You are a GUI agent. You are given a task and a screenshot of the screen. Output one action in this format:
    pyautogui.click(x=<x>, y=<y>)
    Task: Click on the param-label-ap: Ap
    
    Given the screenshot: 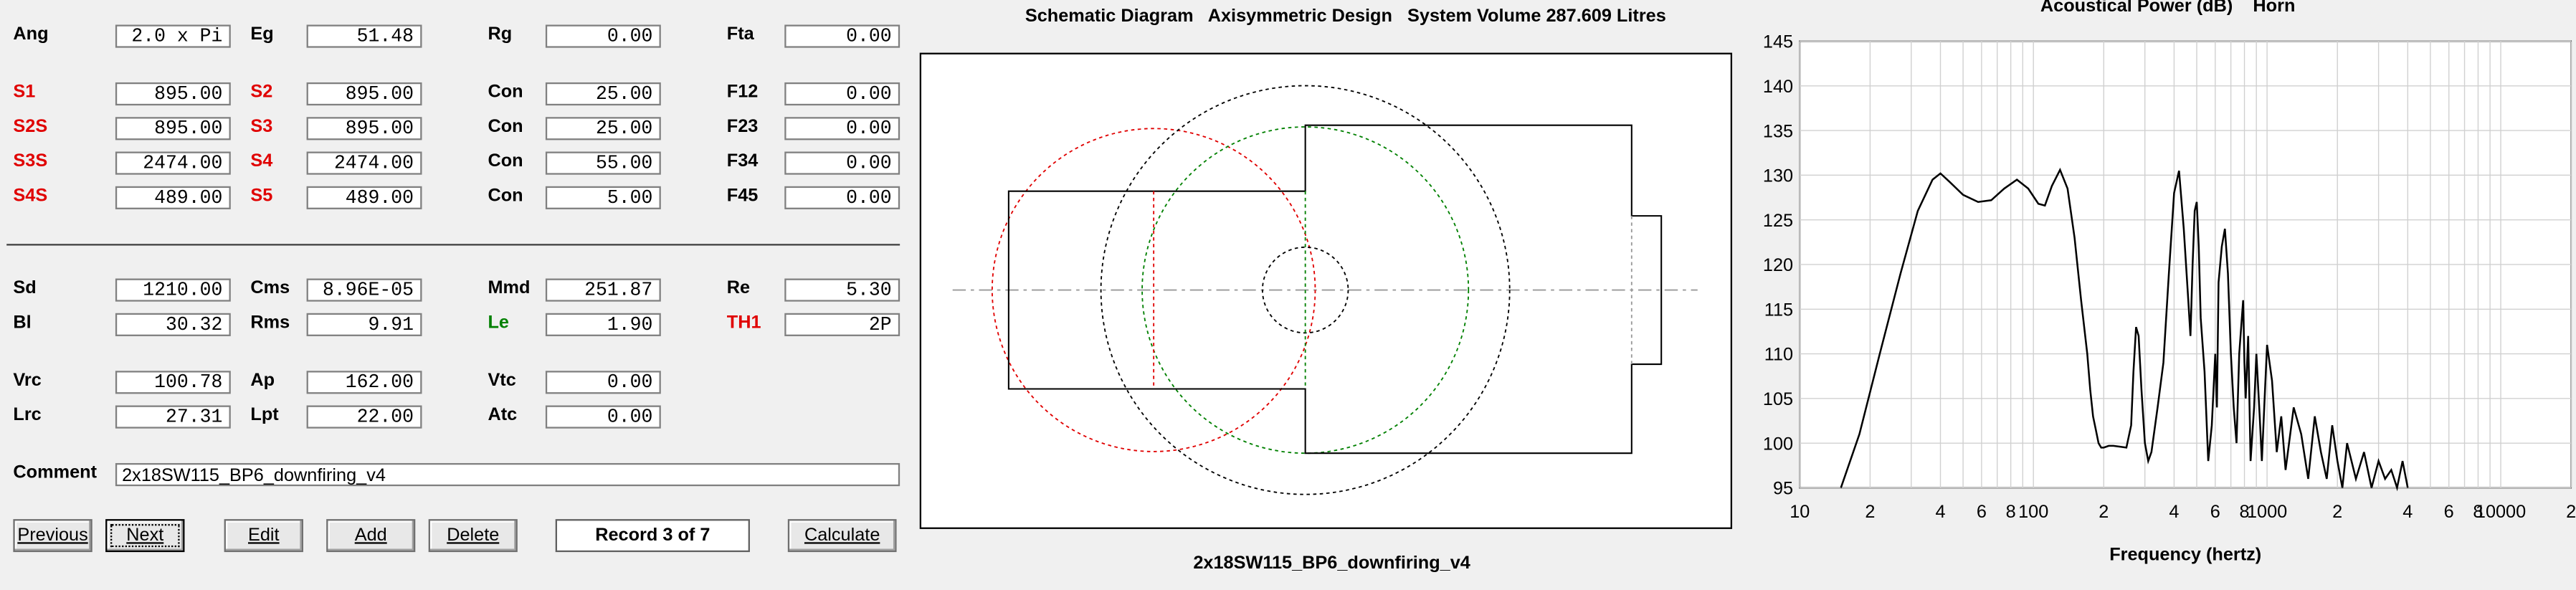 What is the action you would take?
    pyautogui.click(x=263, y=381)
    